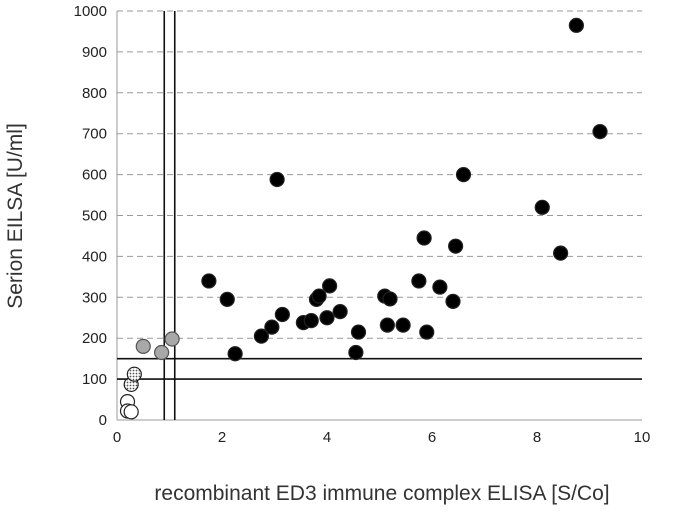  What do you see at coordinates (94, 256) in the screenshot?
I see `y-tick-label-400: 400` at bounding box center [94, 256].